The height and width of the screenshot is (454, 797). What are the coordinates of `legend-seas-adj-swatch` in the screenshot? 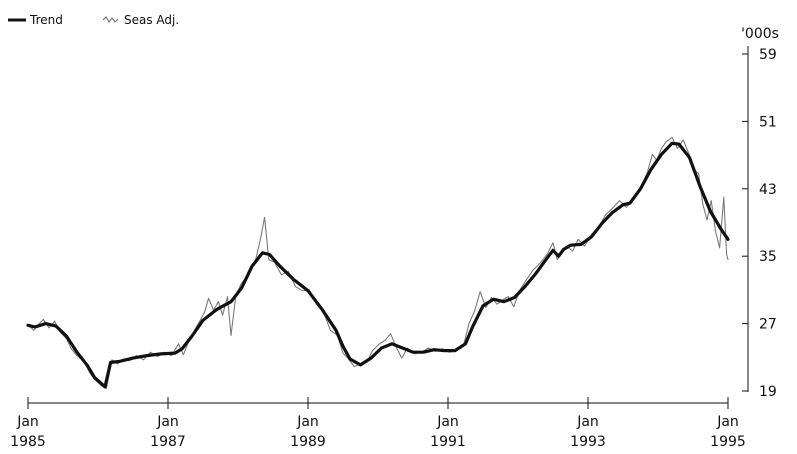 It's located at (110, 20).